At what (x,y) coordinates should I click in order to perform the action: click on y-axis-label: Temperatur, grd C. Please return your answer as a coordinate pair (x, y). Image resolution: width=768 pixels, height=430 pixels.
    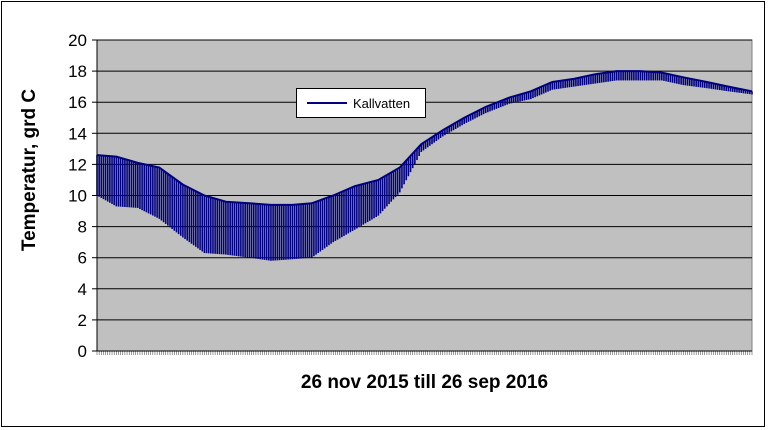
    Looking at the image, I should click on (29, 170).